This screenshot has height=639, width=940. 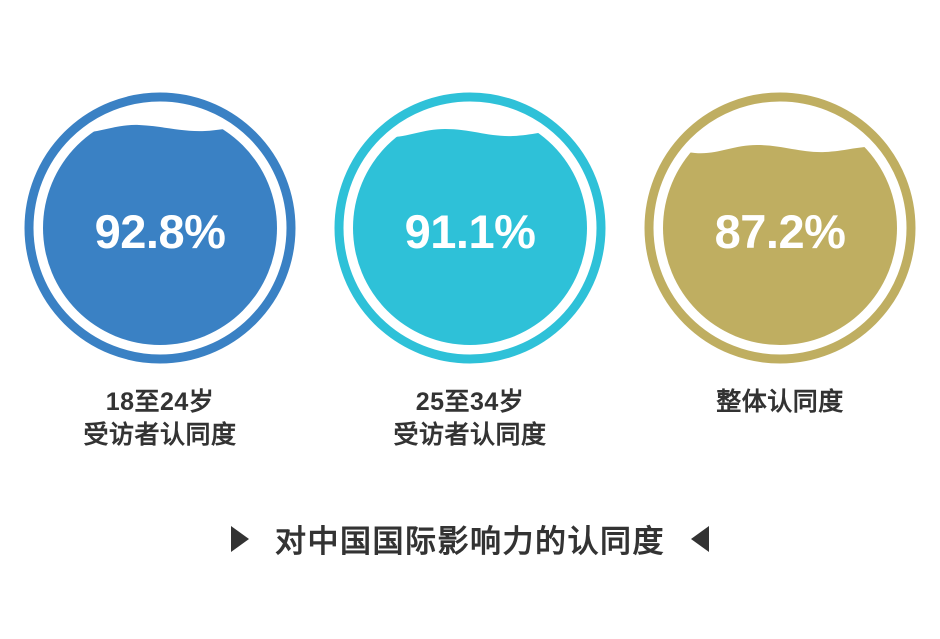 What do you see at coordinates (470, 237) in the screenshot?
I see `gauge-25-34-liquid` at bounding box center [470, 237].